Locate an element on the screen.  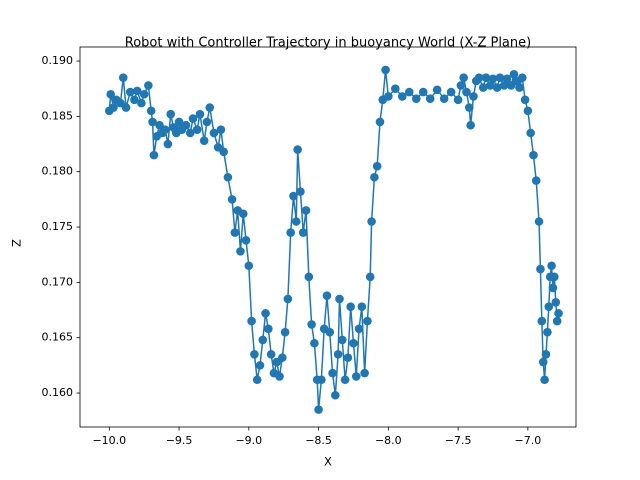
y-tick-label: 0.180 is located at coordinates (58, 171).